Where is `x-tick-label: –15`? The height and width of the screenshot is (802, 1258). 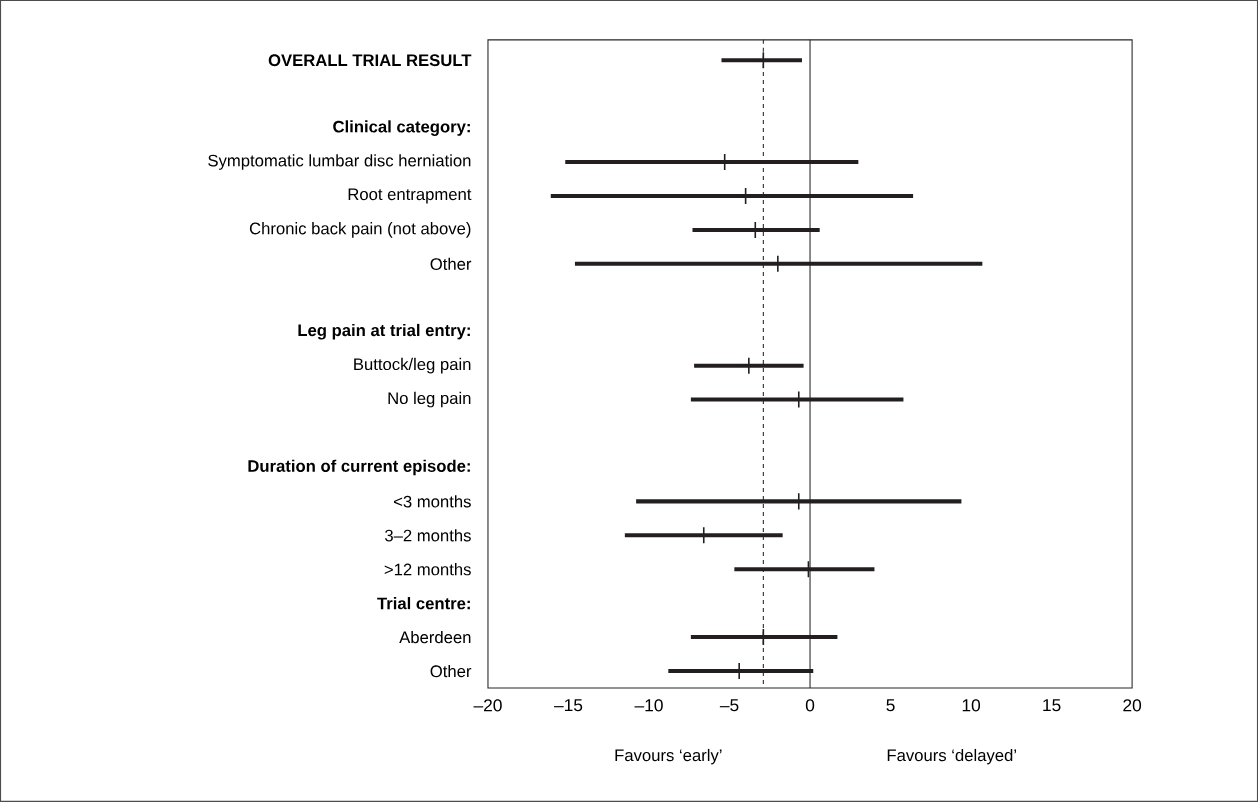 x-tick-label: –15 is located at coordinates (568, 705).